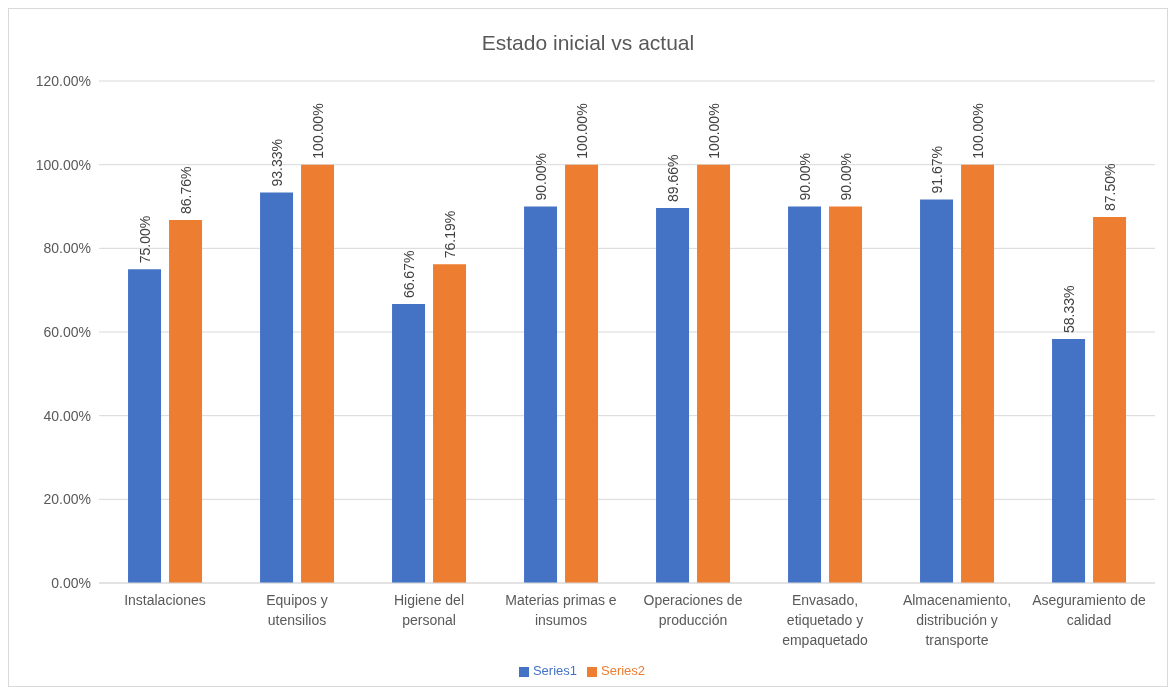 The width and height of the screenshot is (1176, 687). What do you see at coordinates (67, 331) in the screenshot?
I see `y-tick-label: 60.00%` at bounding box center [67, 331].